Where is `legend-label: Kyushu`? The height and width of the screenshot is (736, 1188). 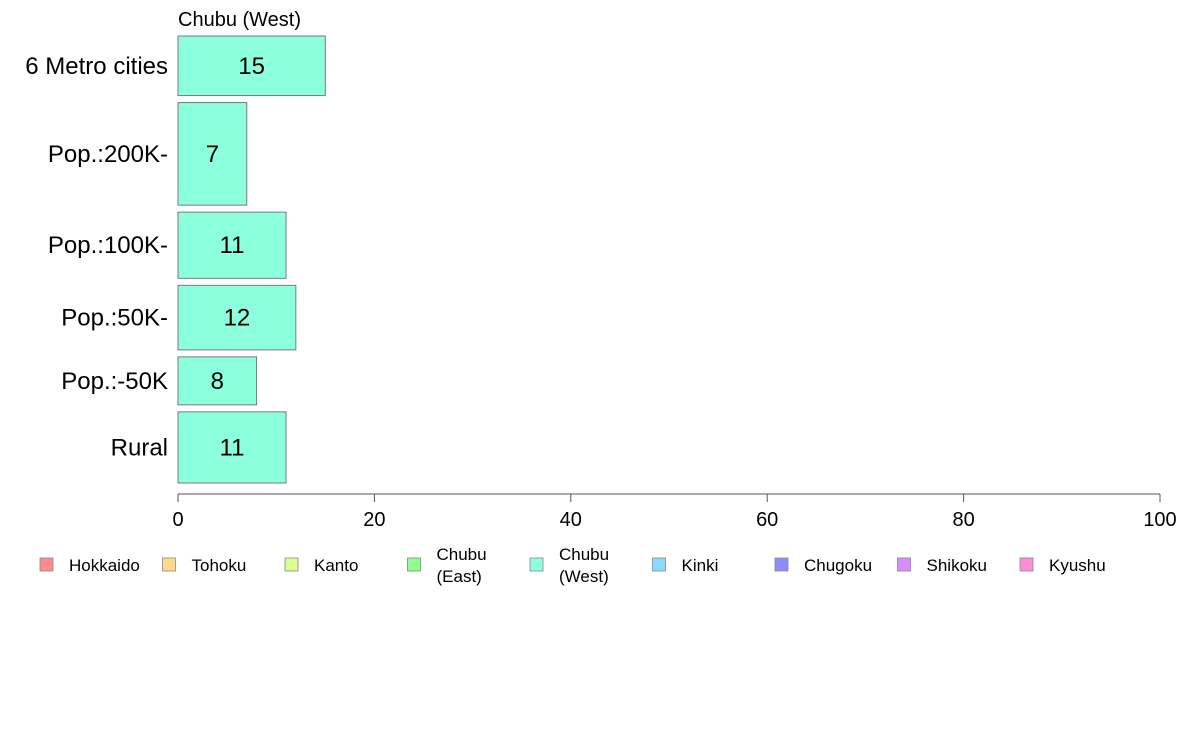
legend-label: Kyushu is located at coordinates (1077, 565).